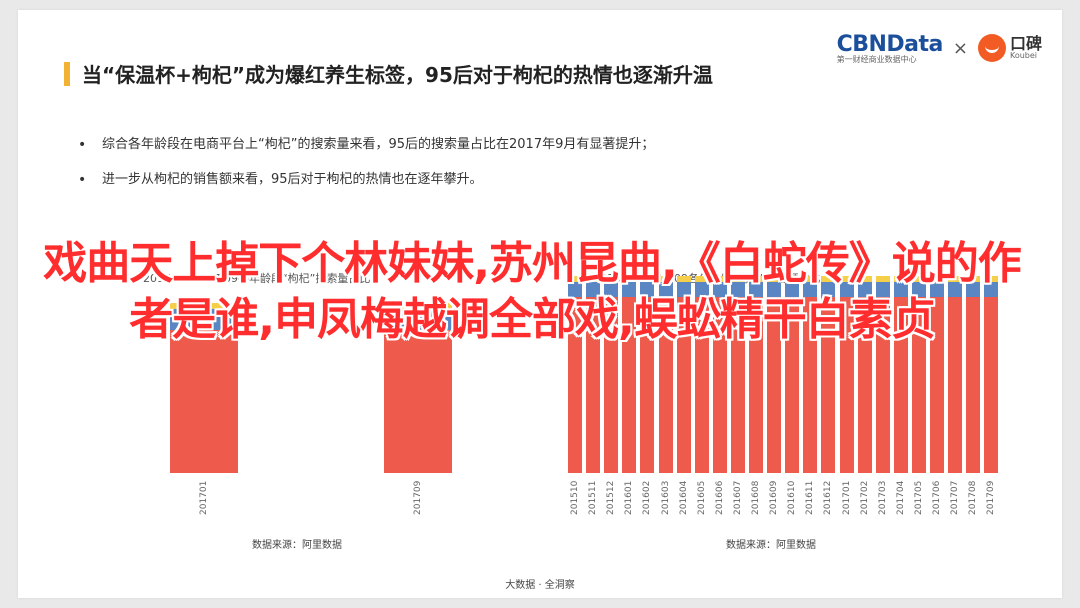  Describe the element at coordinates (67, 74) in the screenshot. I see `title-accent-bar` at that location.